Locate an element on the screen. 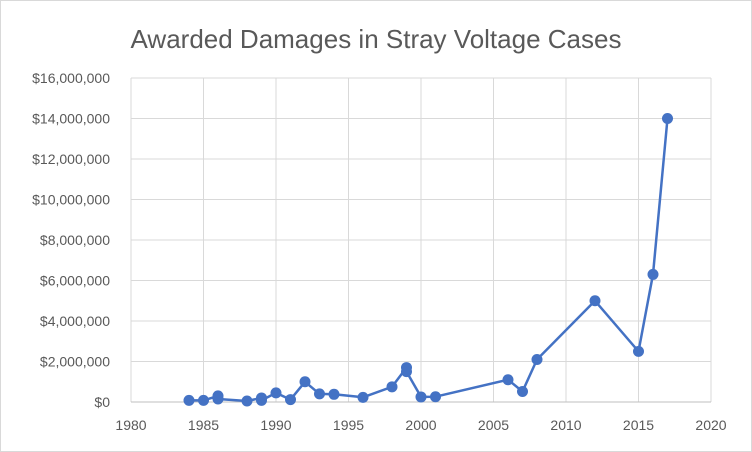  x-tick-label: 1980 is located at coordinates (130, 425).